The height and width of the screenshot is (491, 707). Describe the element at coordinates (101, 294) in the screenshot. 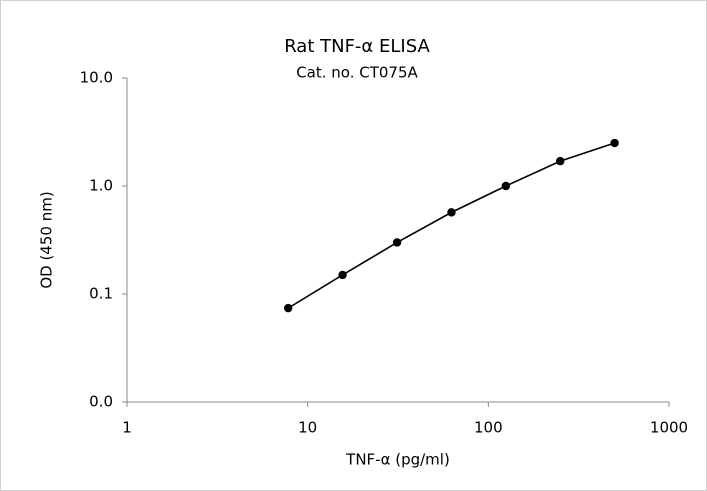

I see `y-tick-label: 0.1` at that location.